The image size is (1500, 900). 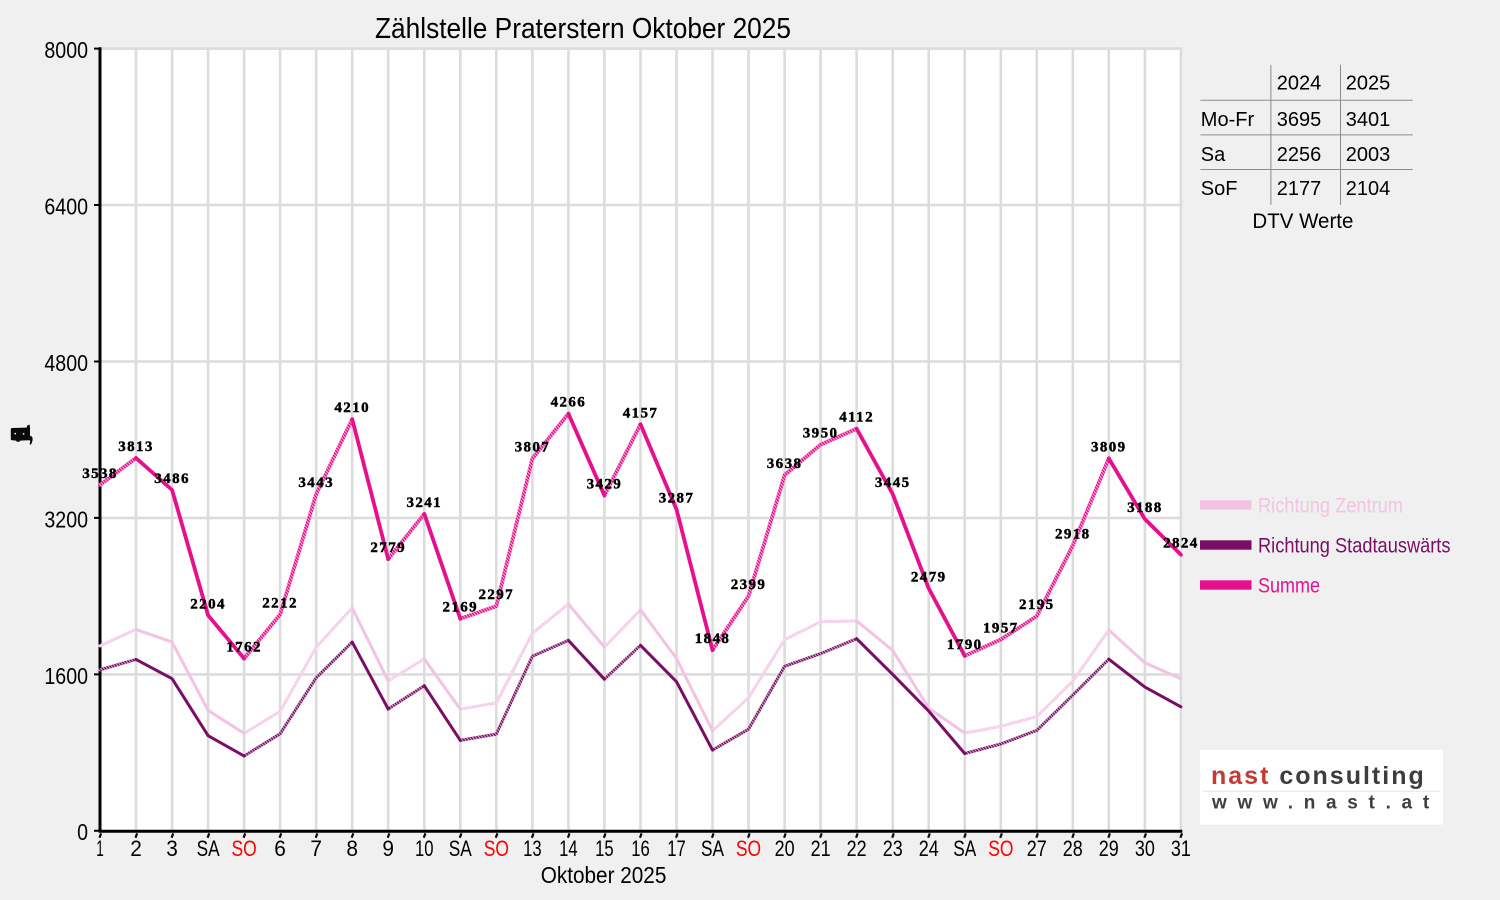 I want to click on svg-text: 2918, so click(x=1073, y=535).